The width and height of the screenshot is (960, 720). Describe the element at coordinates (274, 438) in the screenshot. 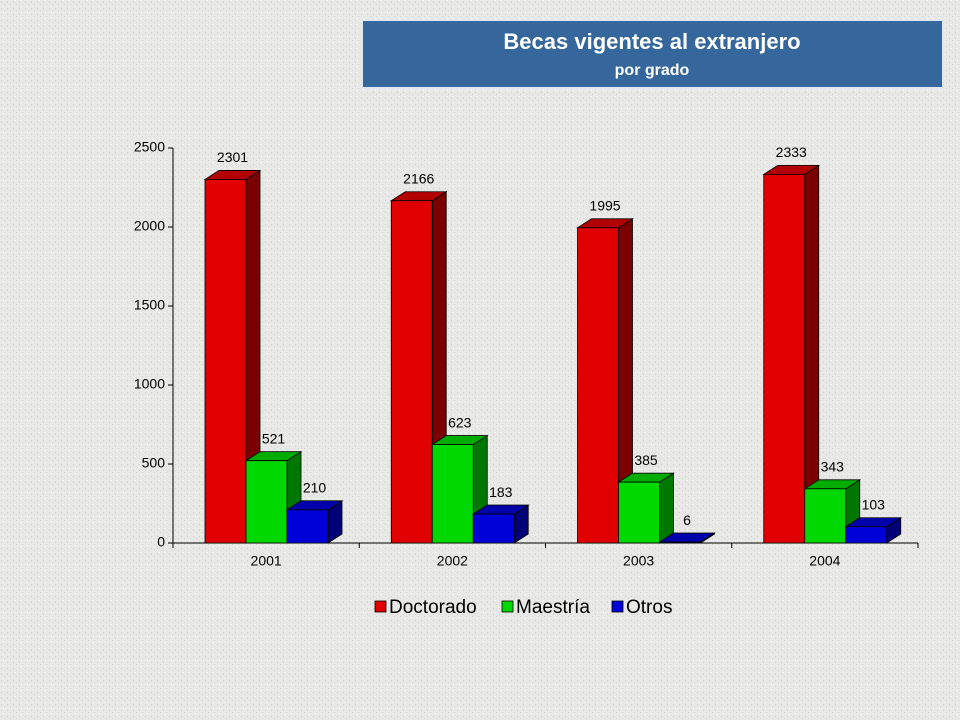

I see `value-label: 521` at that location.